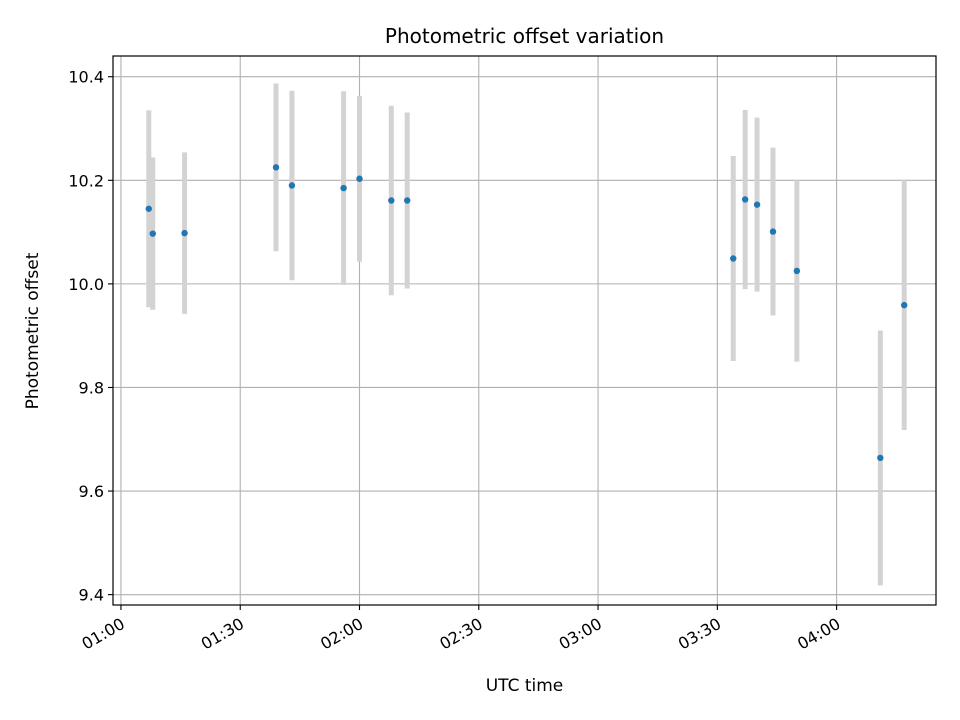 Image resolution: width=960 pixels, height=720 pixels. Describe the element at coordinates (33, 330) in the screenshot. I see `y-axis-title: Photometric offset` at that location.